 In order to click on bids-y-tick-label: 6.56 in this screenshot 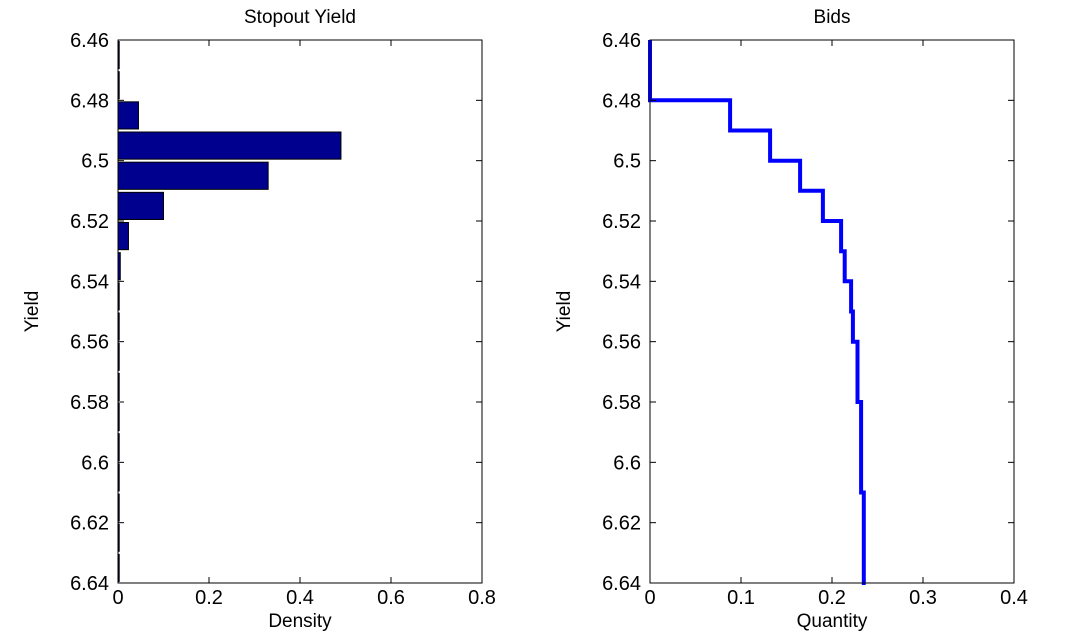, I will do `click(621, 343)`.